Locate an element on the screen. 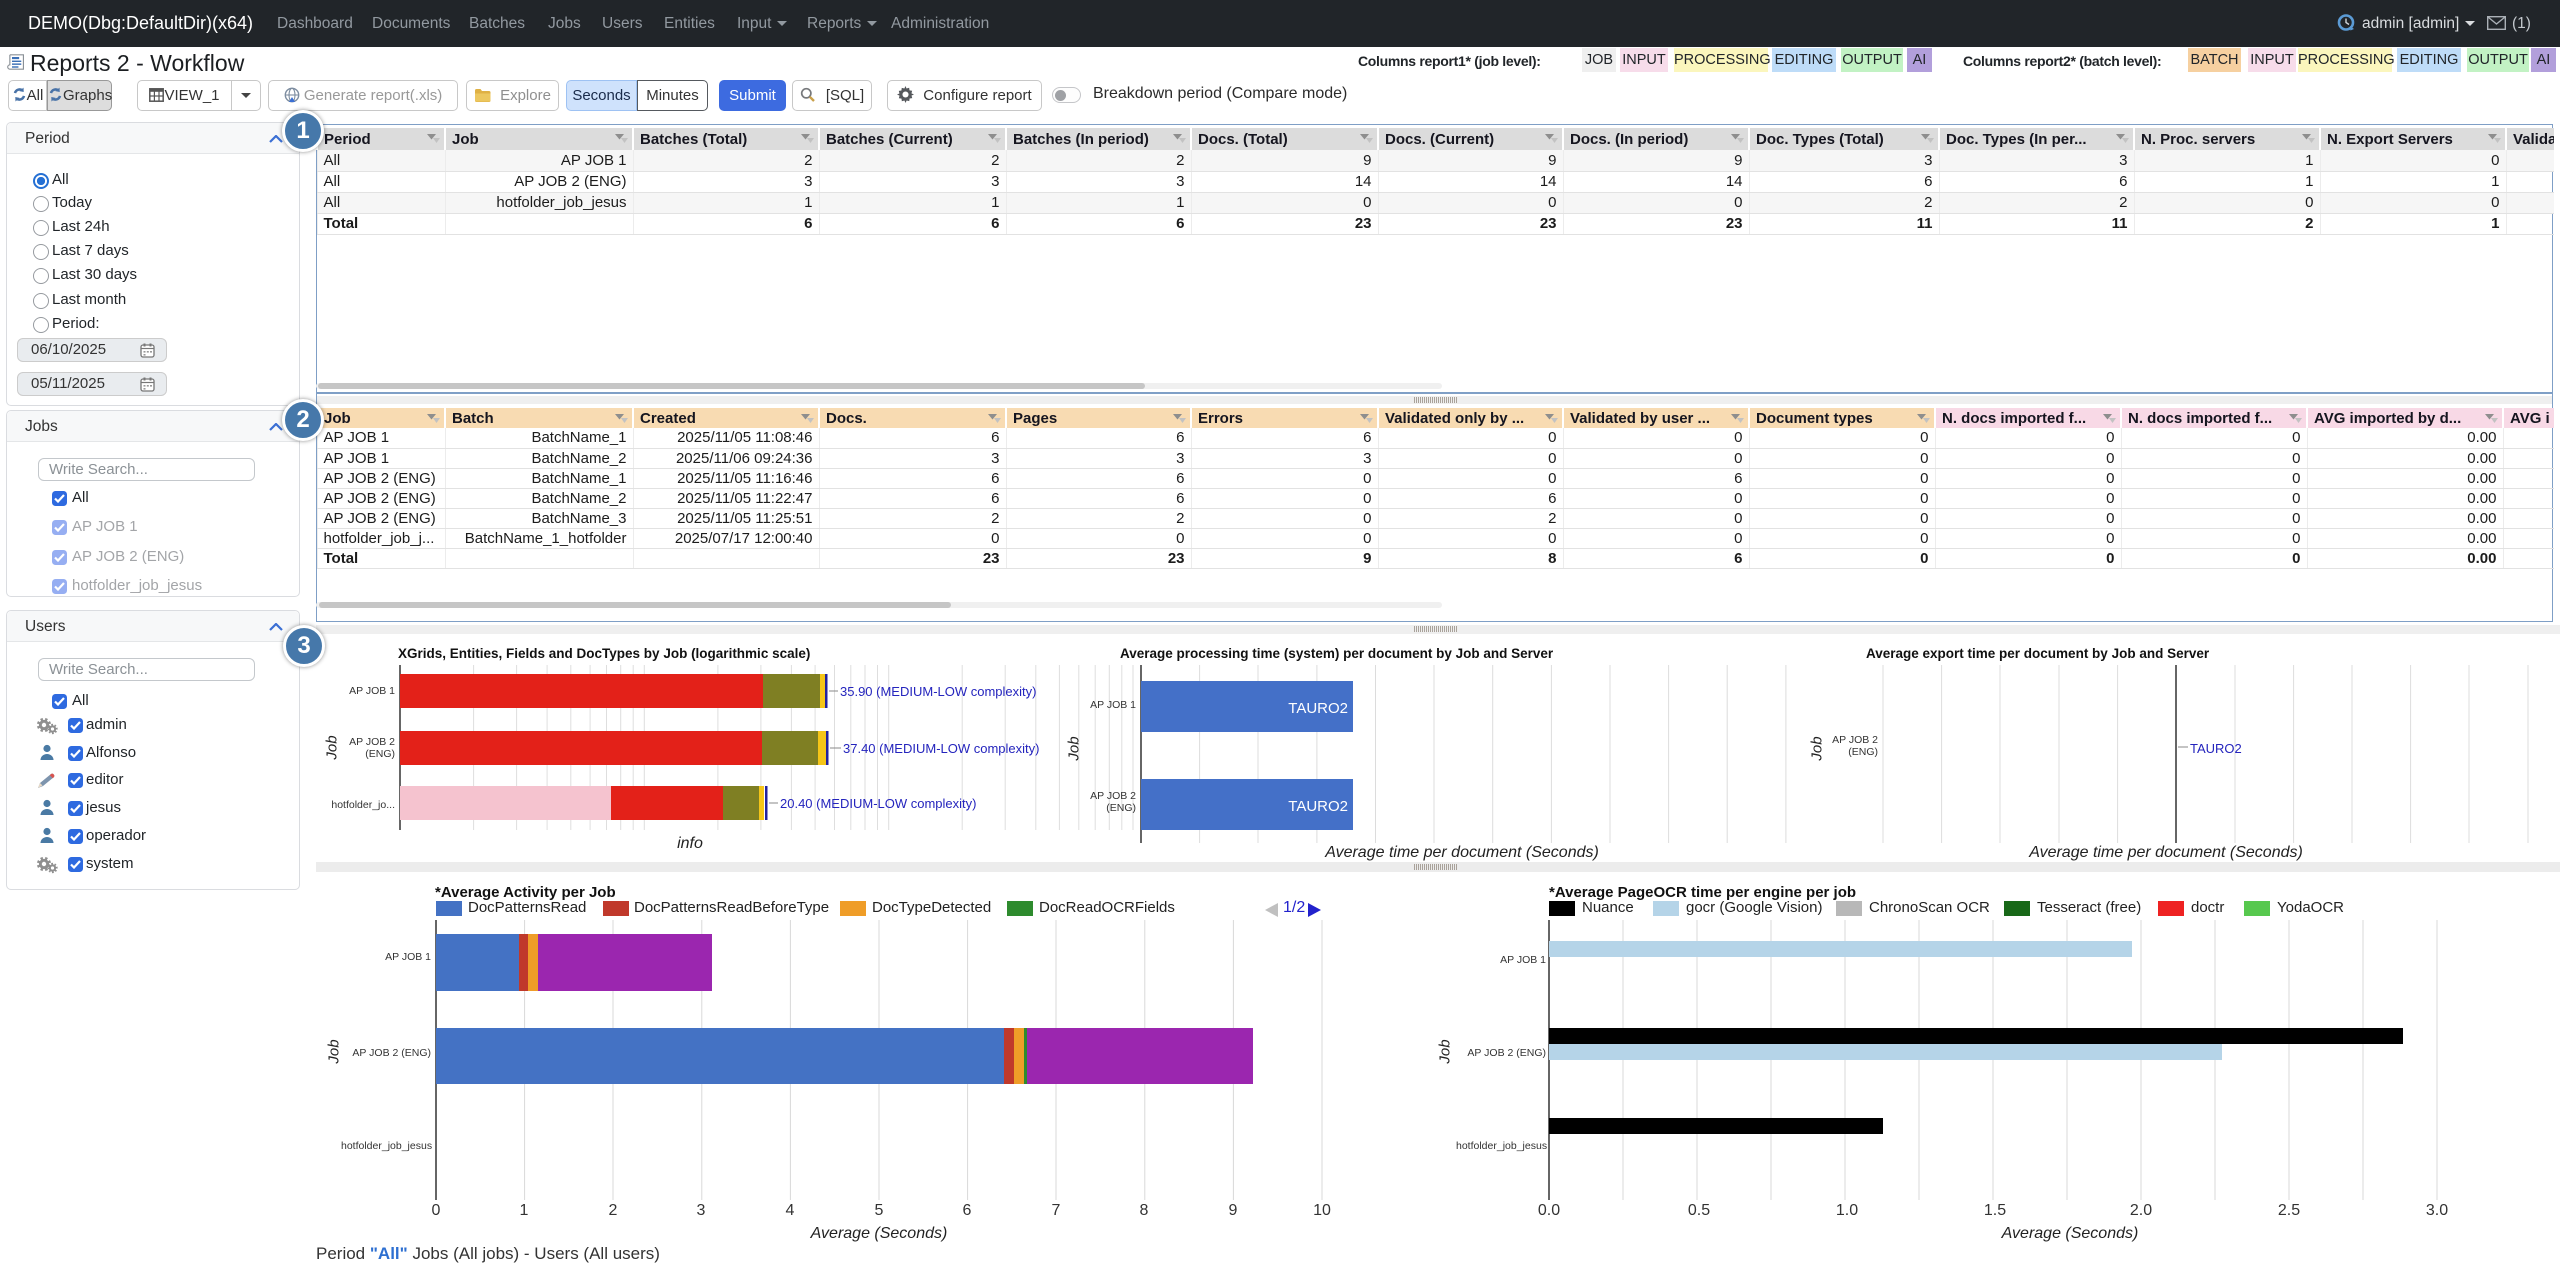  svg-text: 37.40 (MEDIUM-LOW complexity) is located at coordinates (941, 748).